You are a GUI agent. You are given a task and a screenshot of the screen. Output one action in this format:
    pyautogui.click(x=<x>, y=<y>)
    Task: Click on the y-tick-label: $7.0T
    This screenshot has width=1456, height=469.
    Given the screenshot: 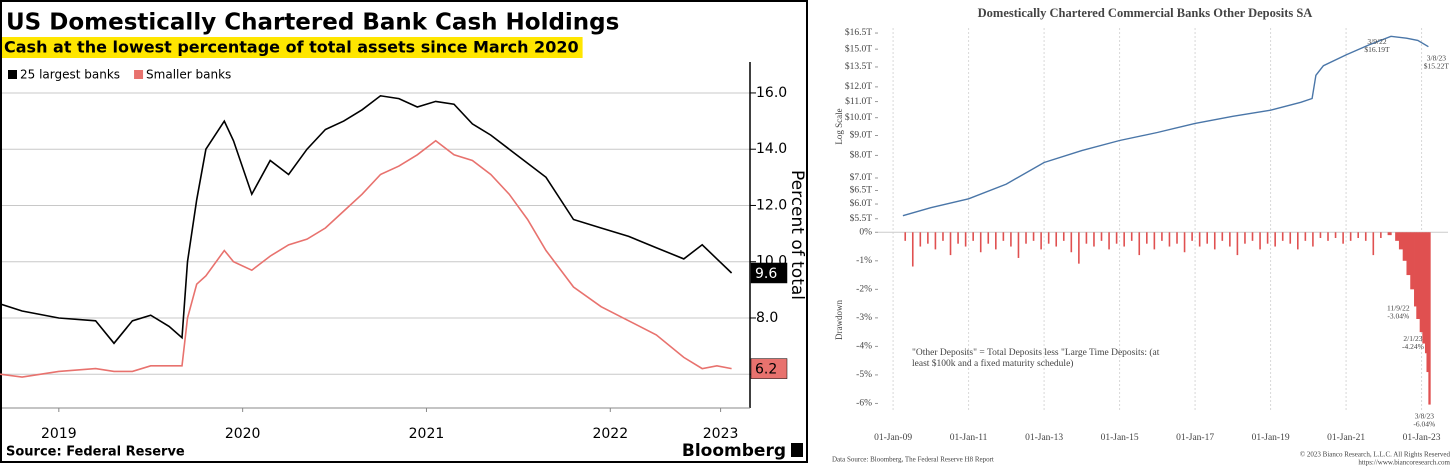 What is the action you would take?
    pyautogui.click(x=861, y=177)
    